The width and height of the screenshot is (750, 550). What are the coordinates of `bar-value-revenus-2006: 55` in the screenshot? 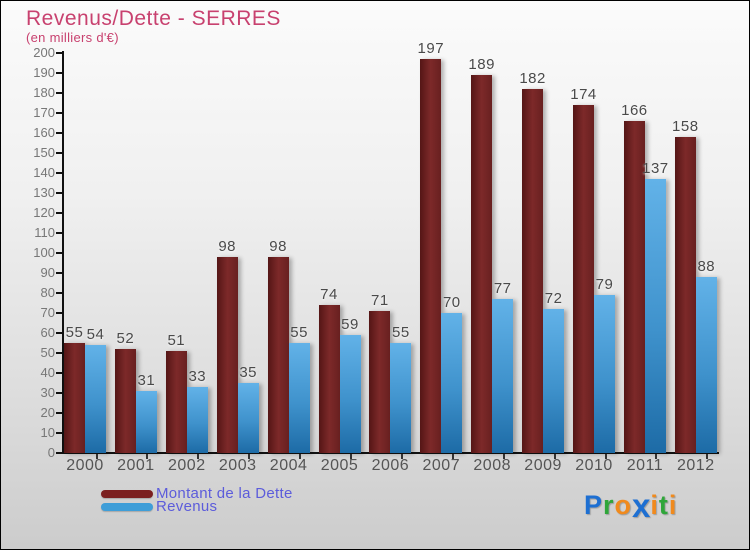 It's located at (401, 332).